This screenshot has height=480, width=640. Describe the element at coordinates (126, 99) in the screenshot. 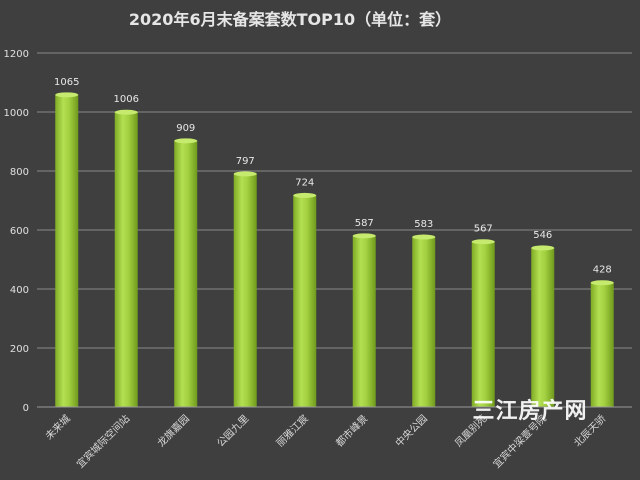

I see `data-label: 1006` at that location.